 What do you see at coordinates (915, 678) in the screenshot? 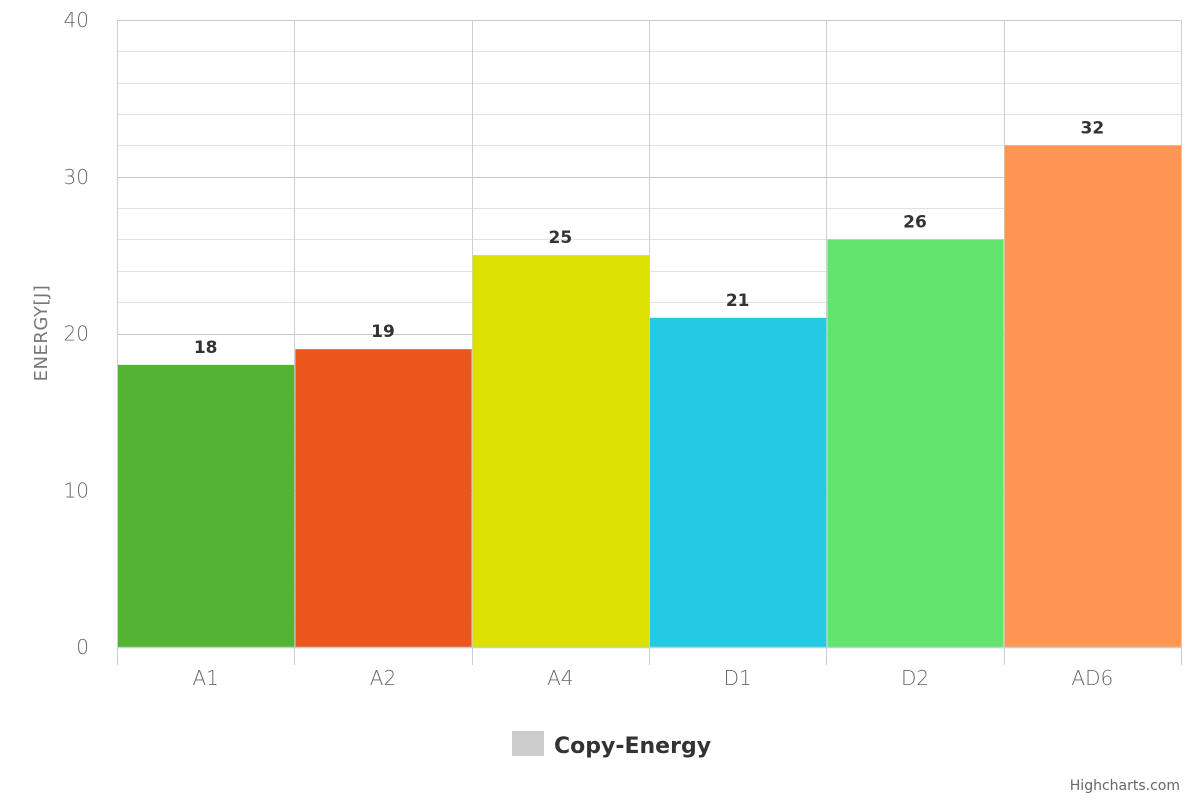
I see `x-tick-label: D2` at bounding box center [915, 678].